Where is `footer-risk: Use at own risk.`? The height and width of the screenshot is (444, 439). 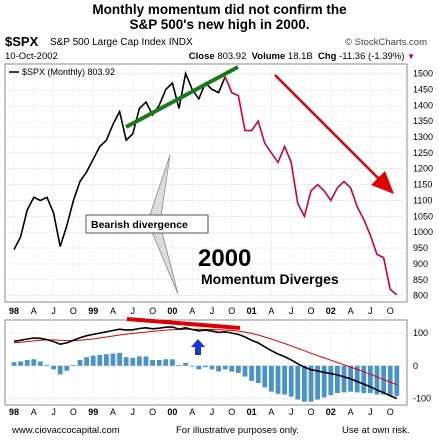
footer-risk: Use at own risk. is located at coordinates (376, 430).